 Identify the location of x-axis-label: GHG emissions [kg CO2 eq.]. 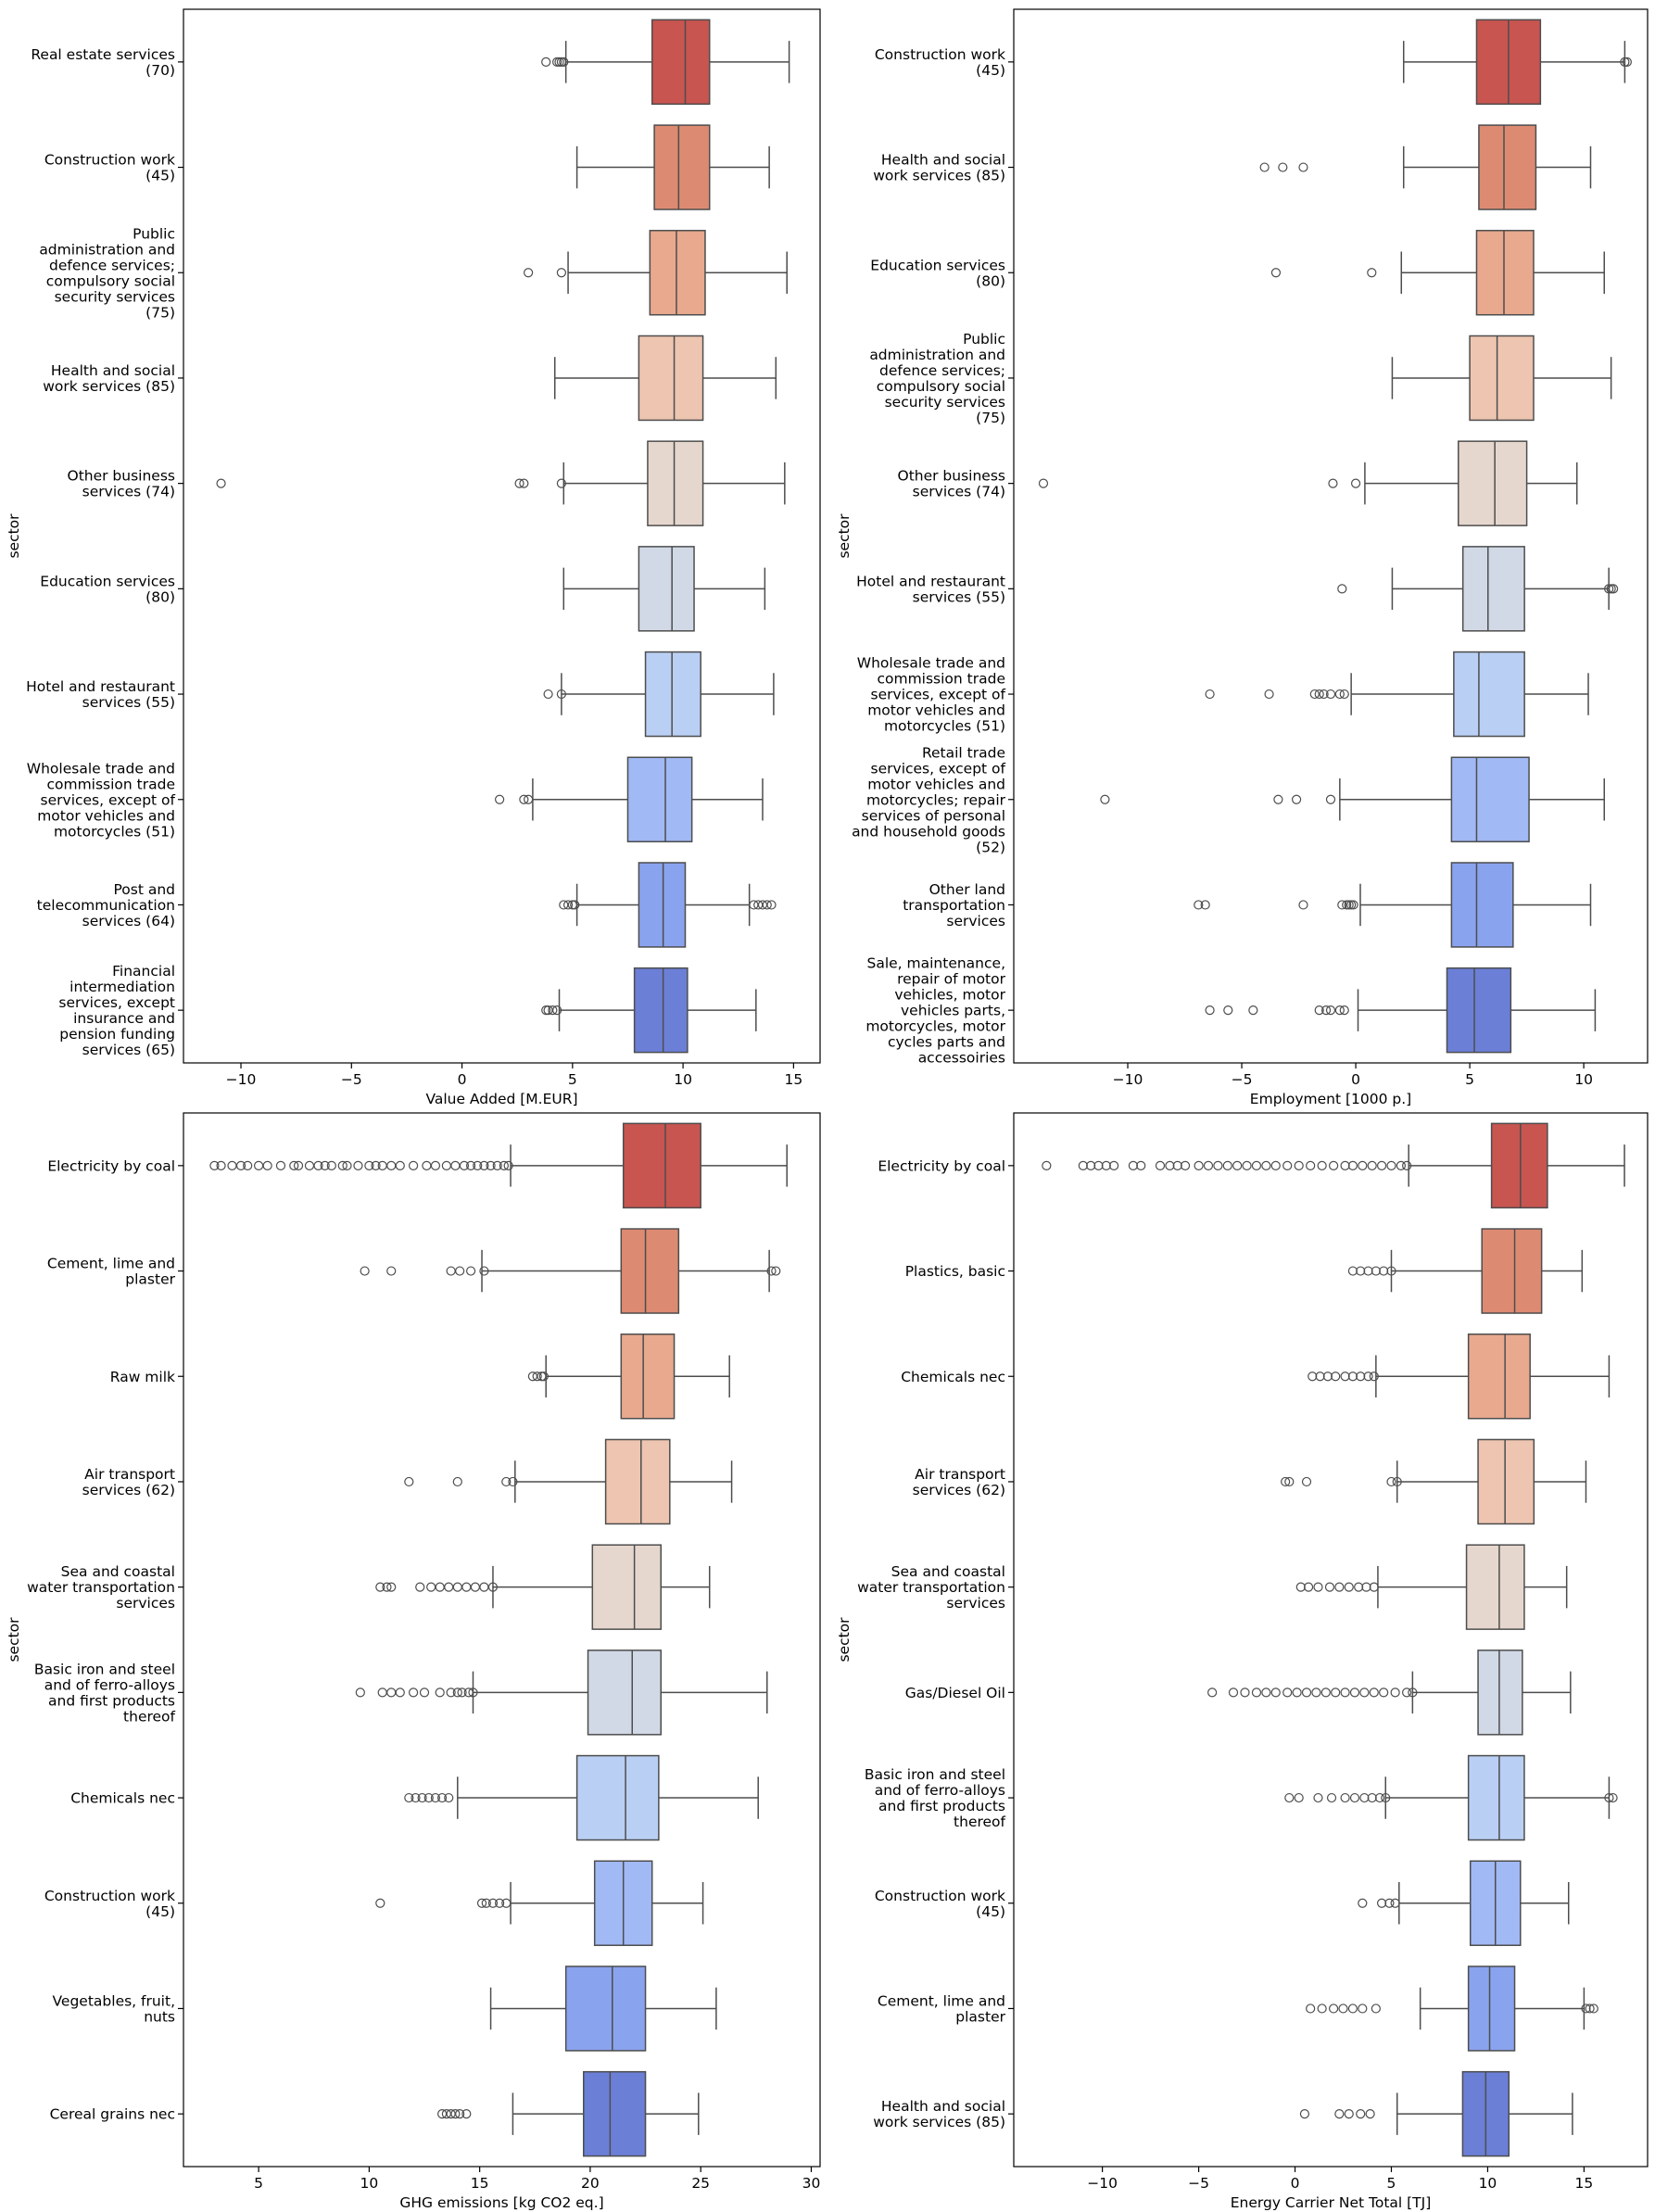
(501, 2202).